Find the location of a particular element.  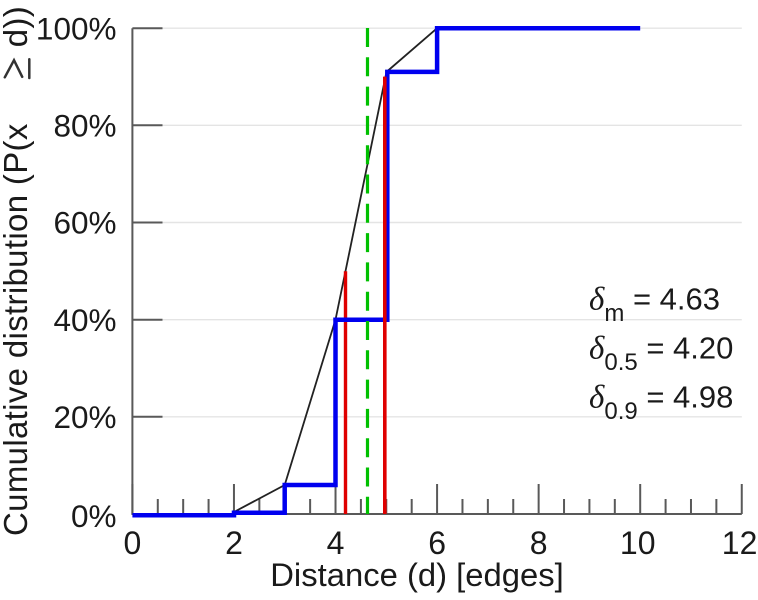

svg-text: δ0.9 = 4.98 is located at coordinates (661, 403).